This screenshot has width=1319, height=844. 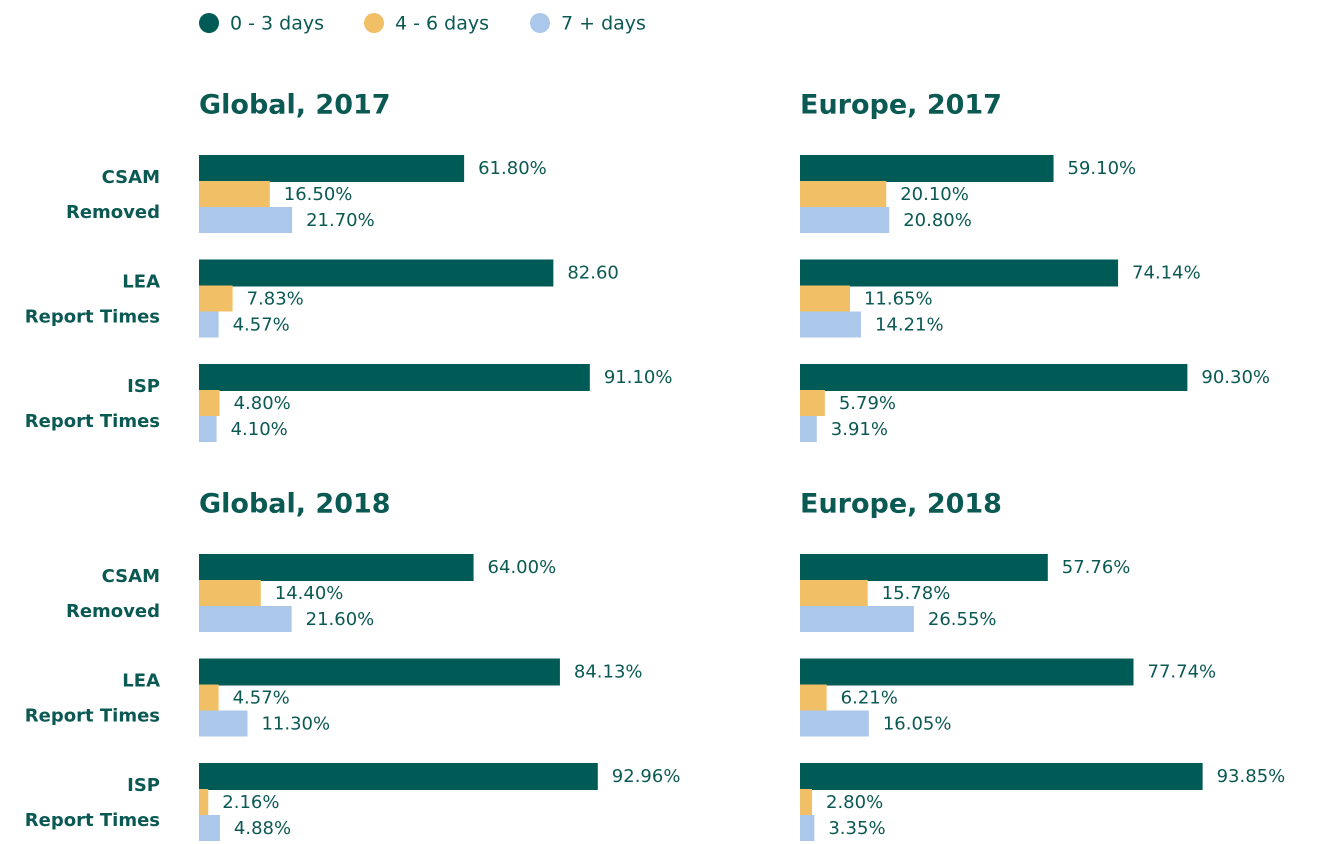 What do you see at coordinates (854, 802) in the screenshot?
I see `value-label: 2.80%` at bounding box center [854, 802].